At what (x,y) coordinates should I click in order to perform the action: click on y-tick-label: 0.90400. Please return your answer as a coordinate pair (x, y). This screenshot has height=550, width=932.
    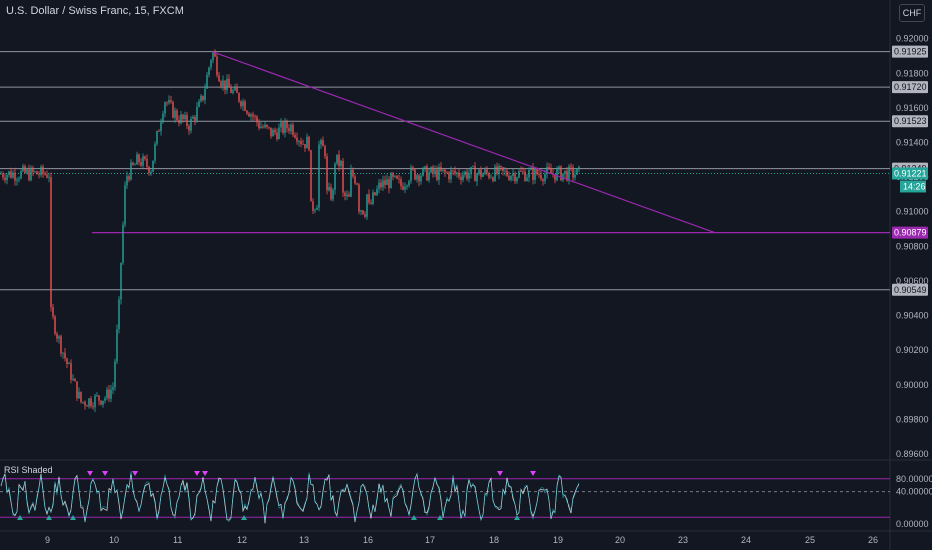
    Looking at the image, I should click on (912, 316).